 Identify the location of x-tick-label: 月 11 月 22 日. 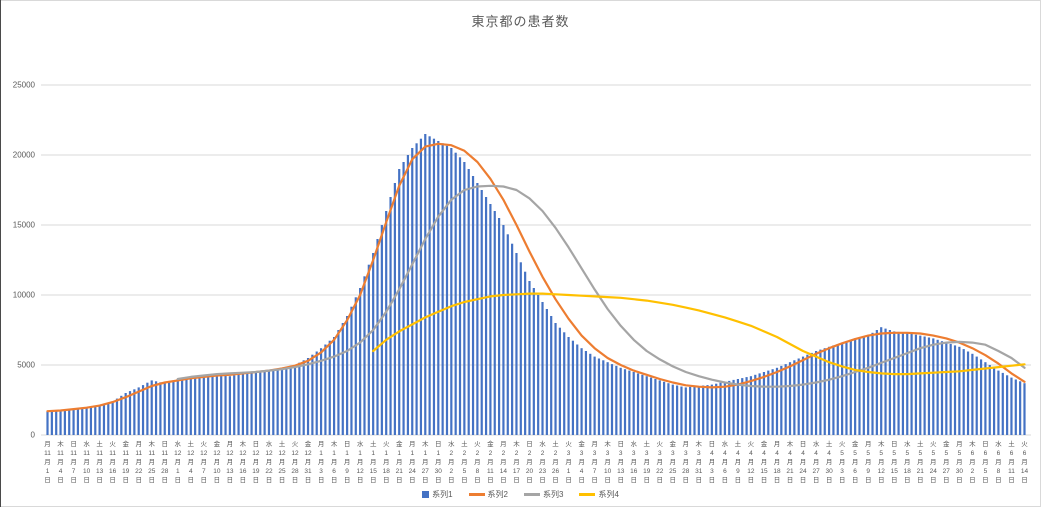
(139, 462).